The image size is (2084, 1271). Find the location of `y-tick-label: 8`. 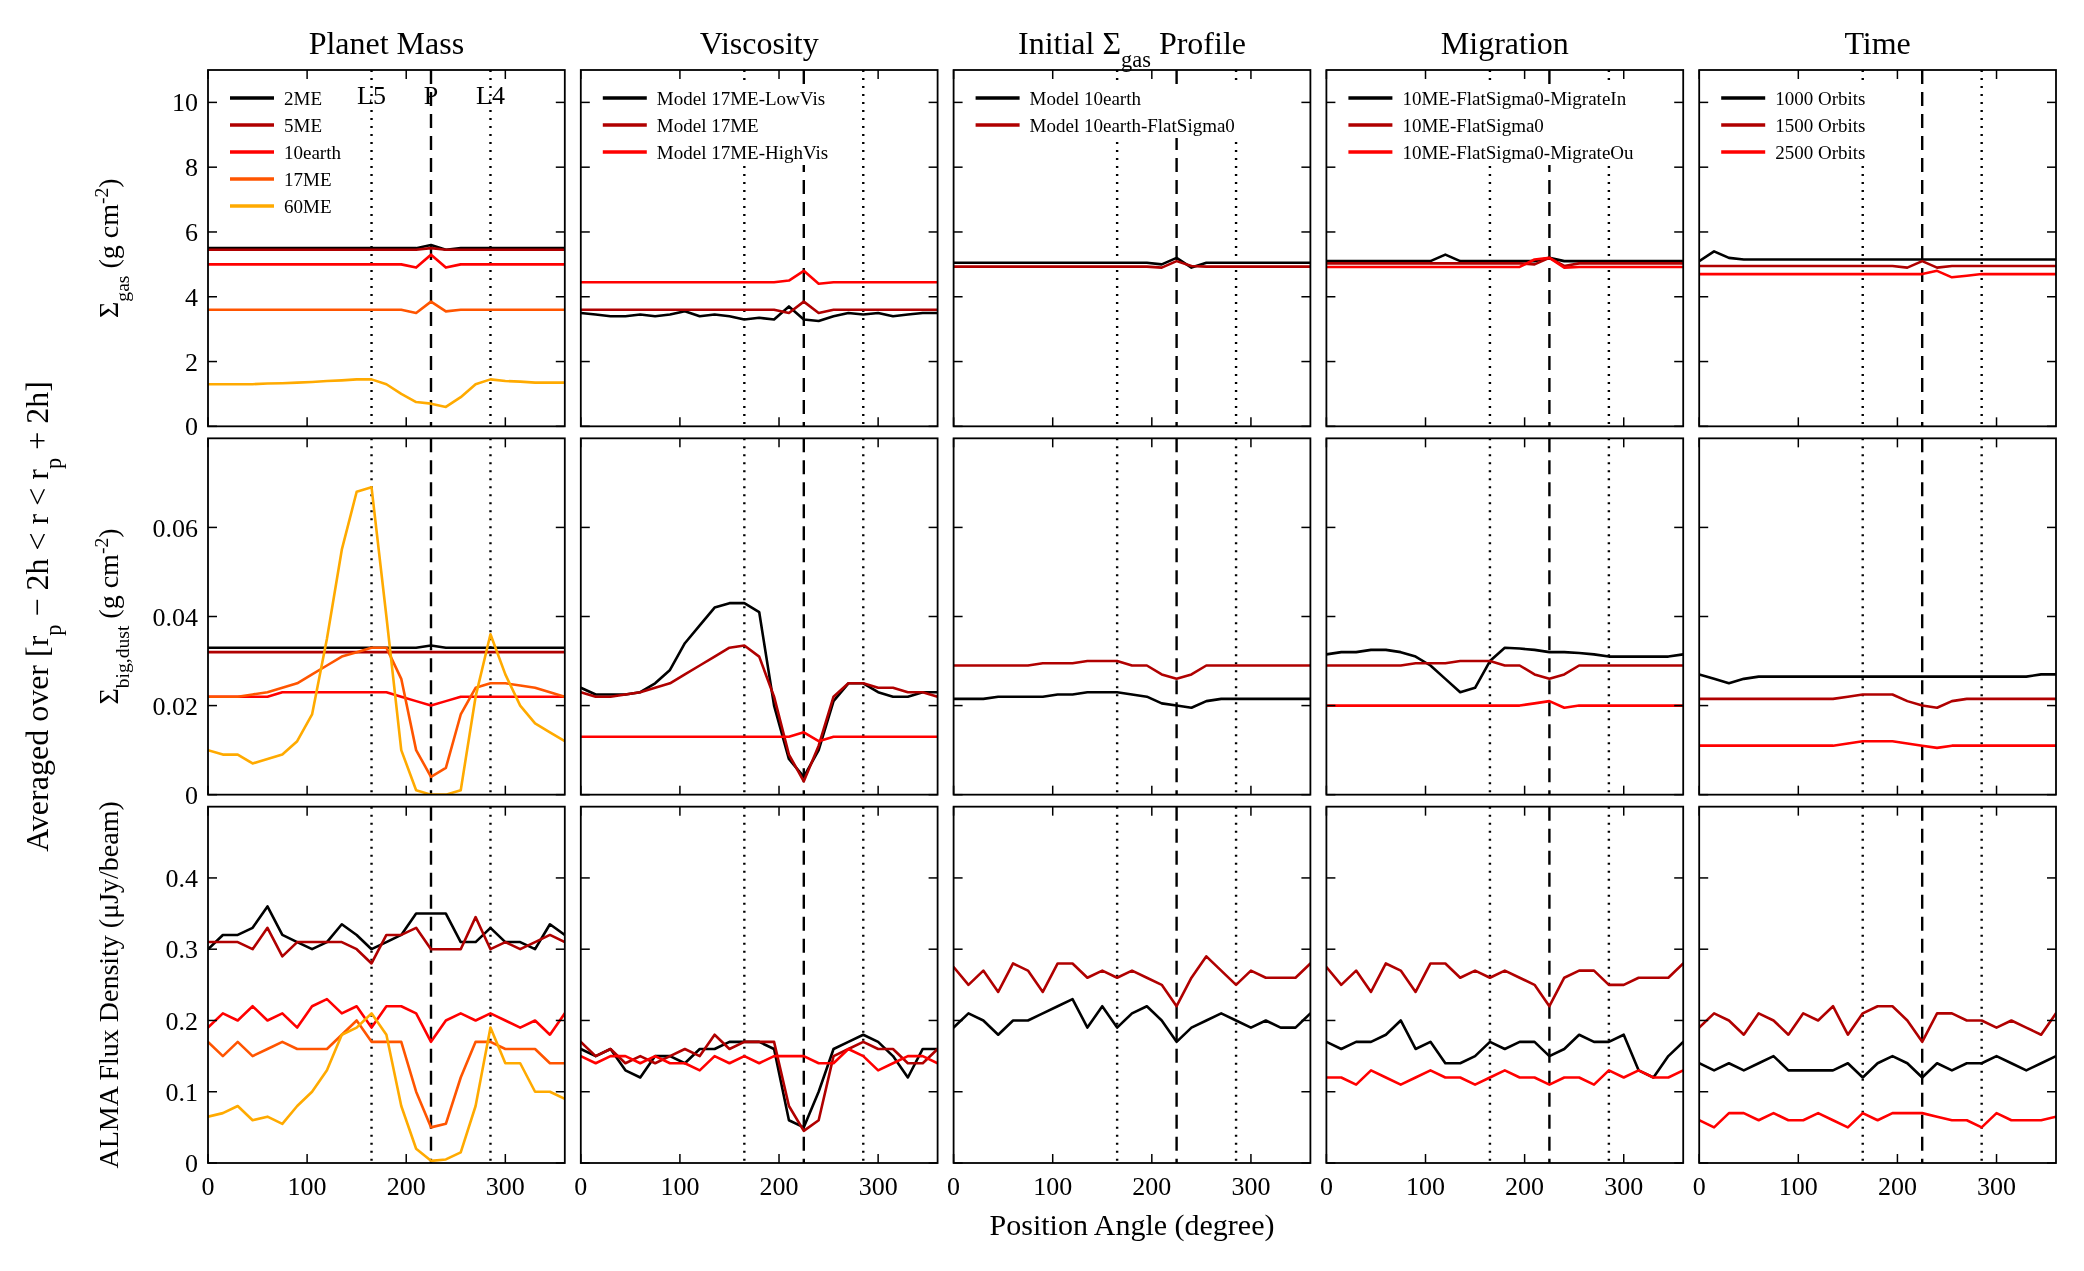

y-tick-label: 8 is located at coordinates (191, 168).